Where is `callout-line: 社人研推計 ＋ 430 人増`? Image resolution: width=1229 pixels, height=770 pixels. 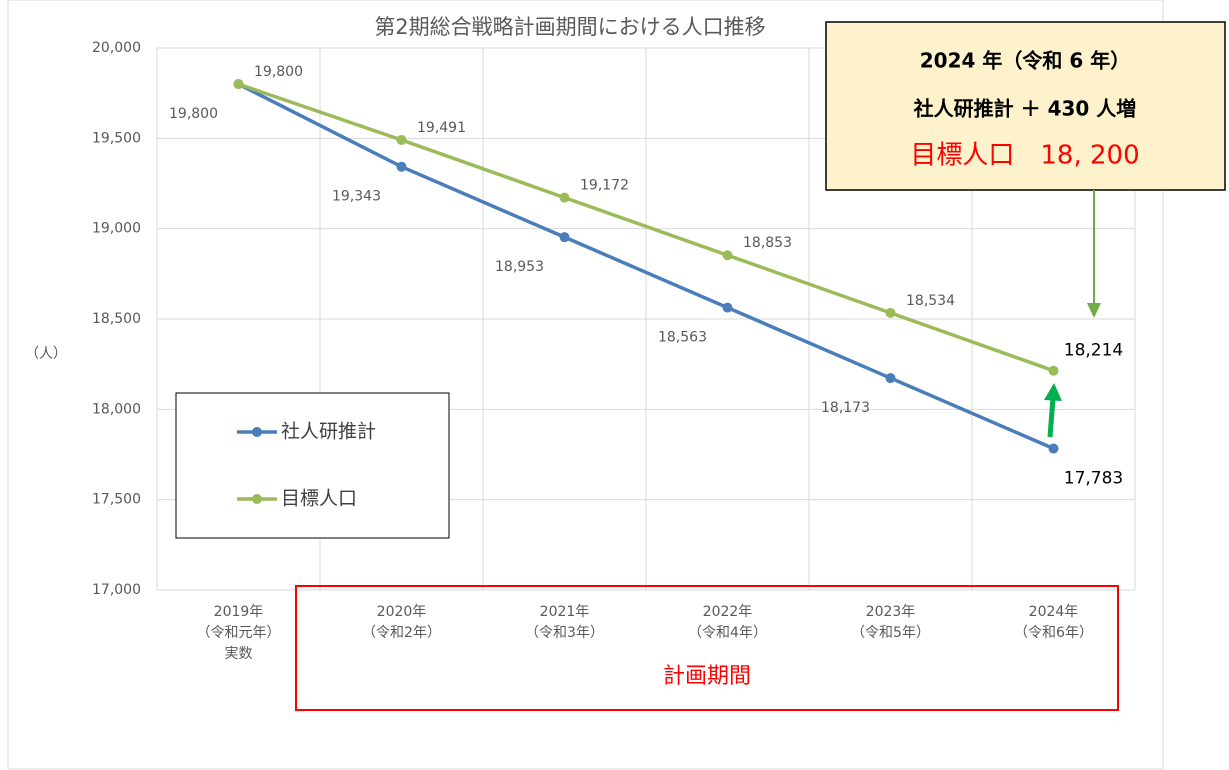
callout-line: 社人研推計 ＋ 430 人増 is located at coordinates (1025, 109).